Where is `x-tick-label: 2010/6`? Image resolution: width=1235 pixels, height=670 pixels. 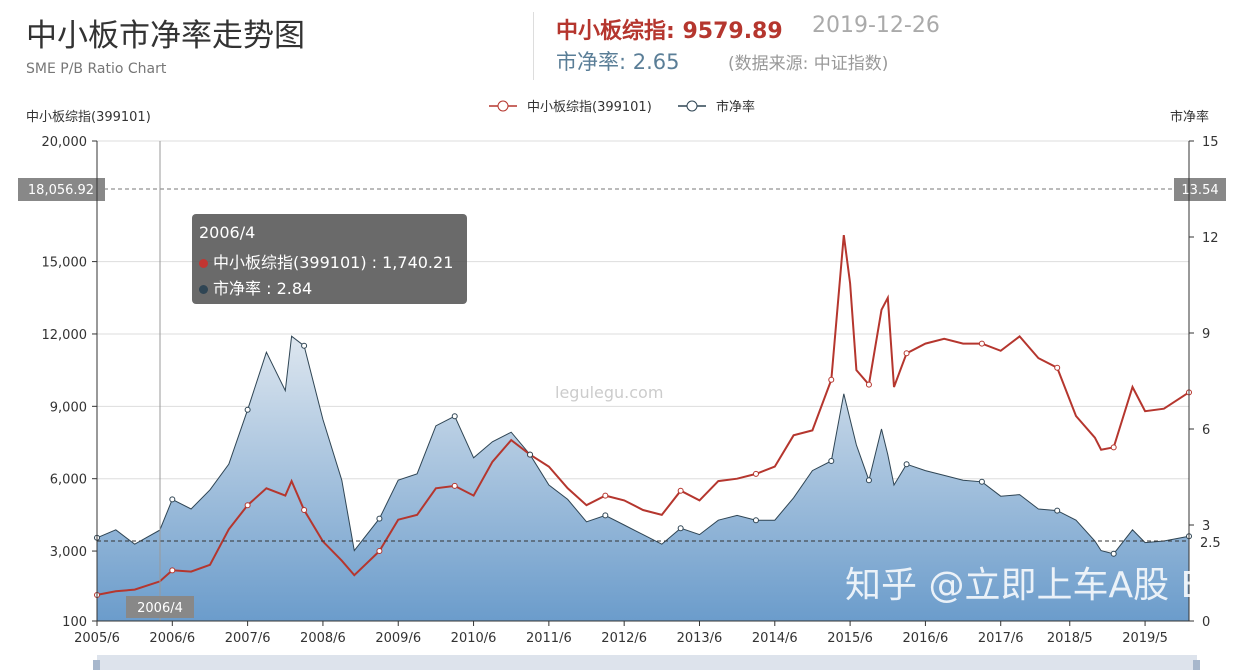 x-tick-label: 2010/6 is located at coordinates (474, 638).